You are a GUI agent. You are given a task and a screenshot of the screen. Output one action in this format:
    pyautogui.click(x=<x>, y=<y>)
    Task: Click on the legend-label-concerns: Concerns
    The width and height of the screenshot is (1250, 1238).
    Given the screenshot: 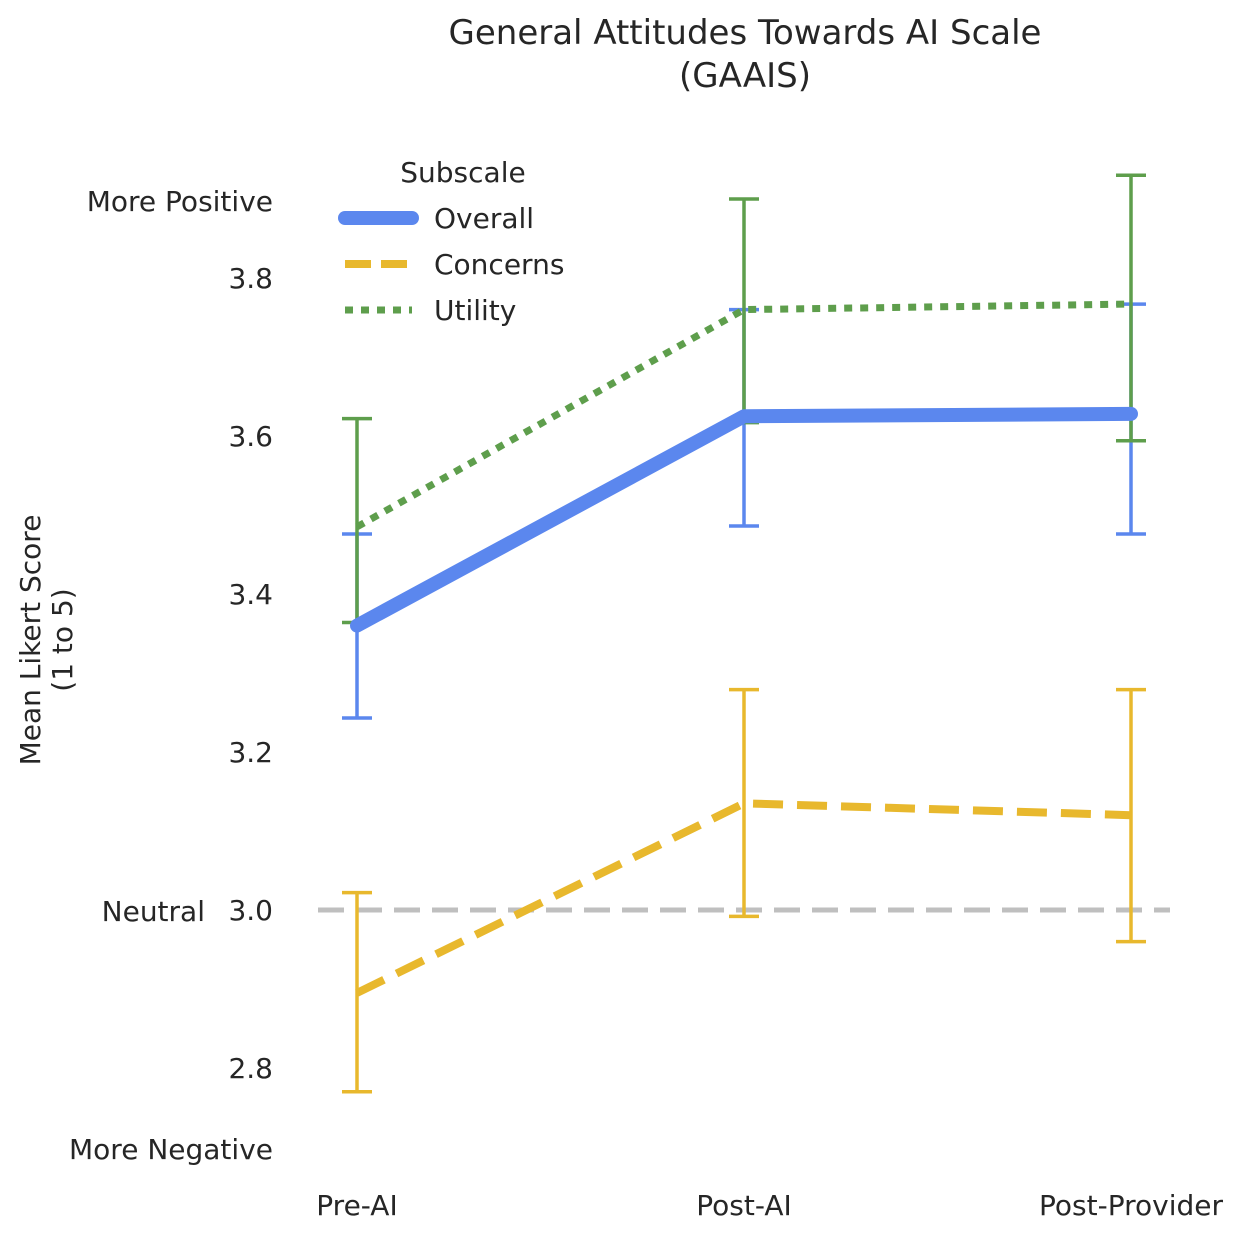 What is the action you would take?
    pyautogui.click(x=499, y=264)
    